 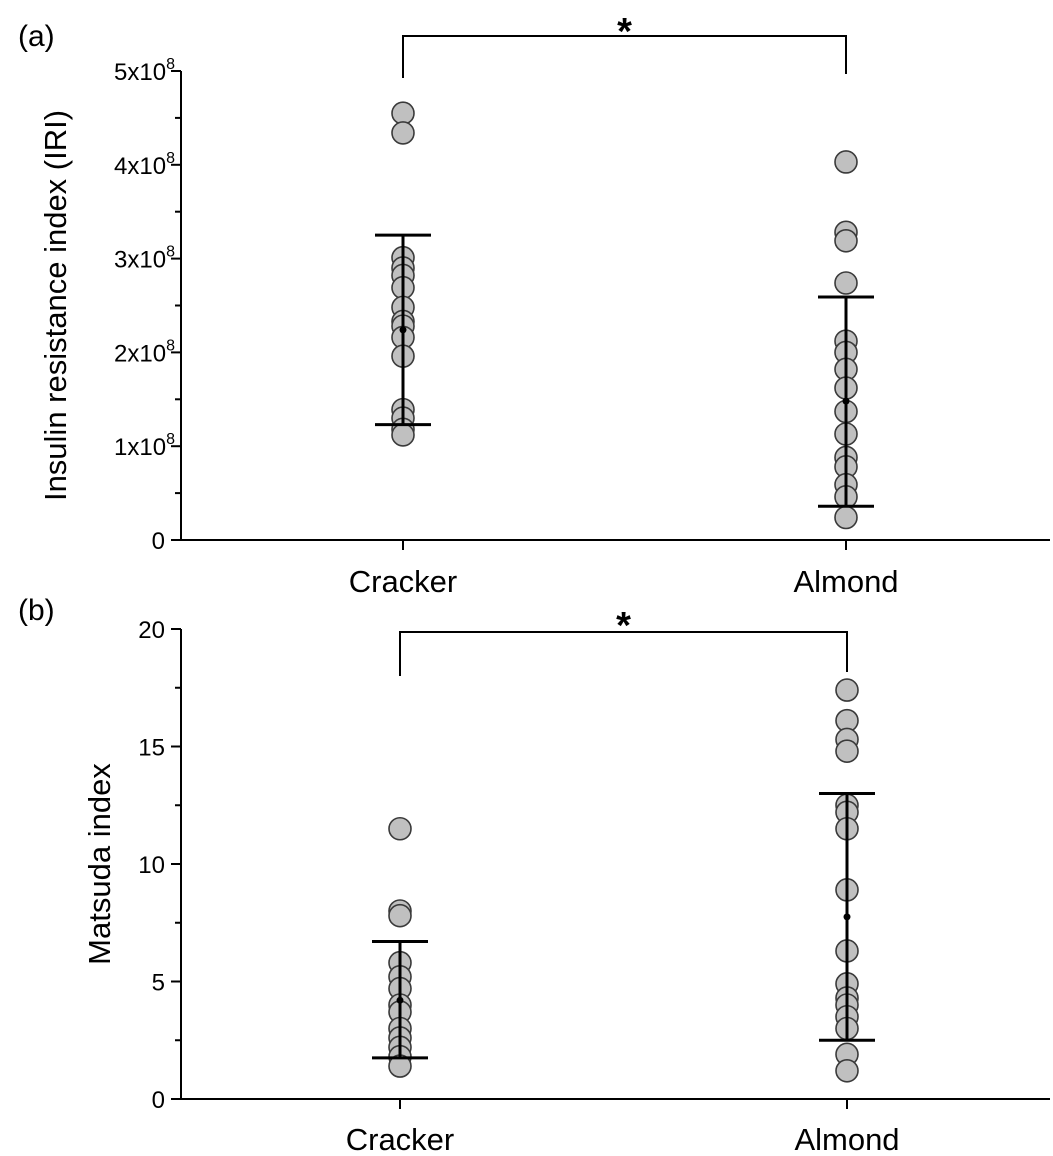 I want to click on panel-label: (a), so click(x=36, y=36).